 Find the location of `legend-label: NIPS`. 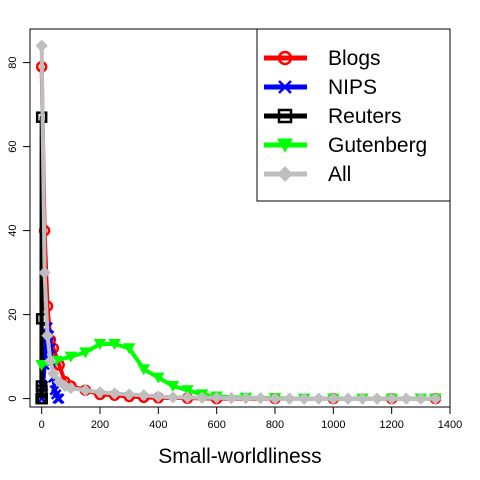

legend-label: NIPS is located at coordinates (352, 87).